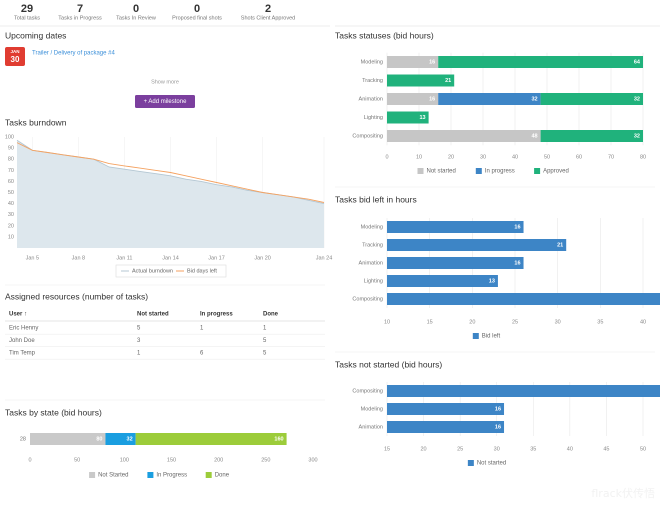 The image size is (660, 507). Describe the element at coordinates (265, 460) in the screenshot. I see `x-tick-label: 250` at that location.